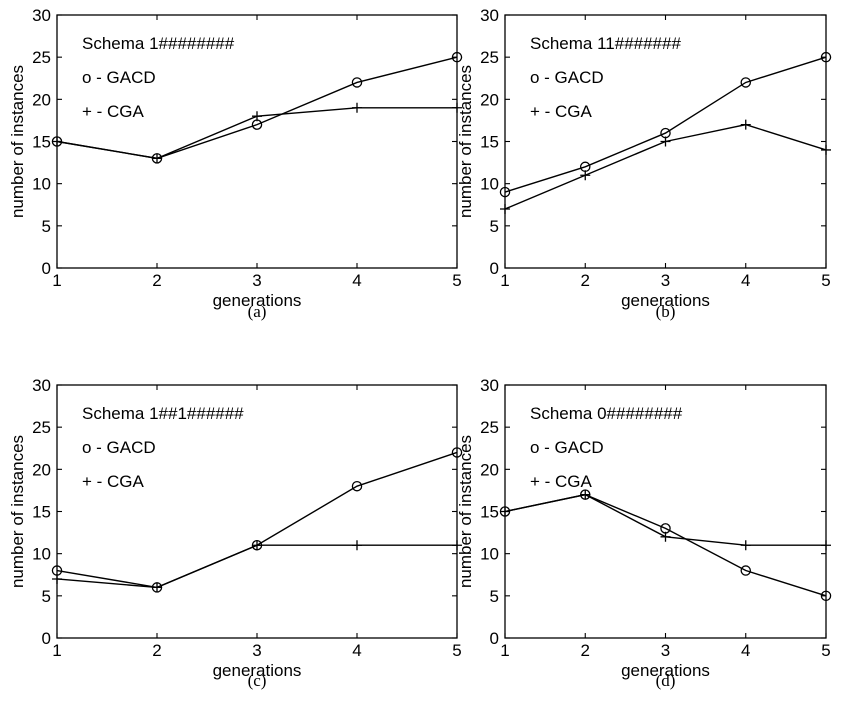 The width and height of the screenshot is (845, 725). What do you see at coordinates (666, 680) in the screenshot?
I see `panel-caption: (d)` at bounding box center [666, 680].